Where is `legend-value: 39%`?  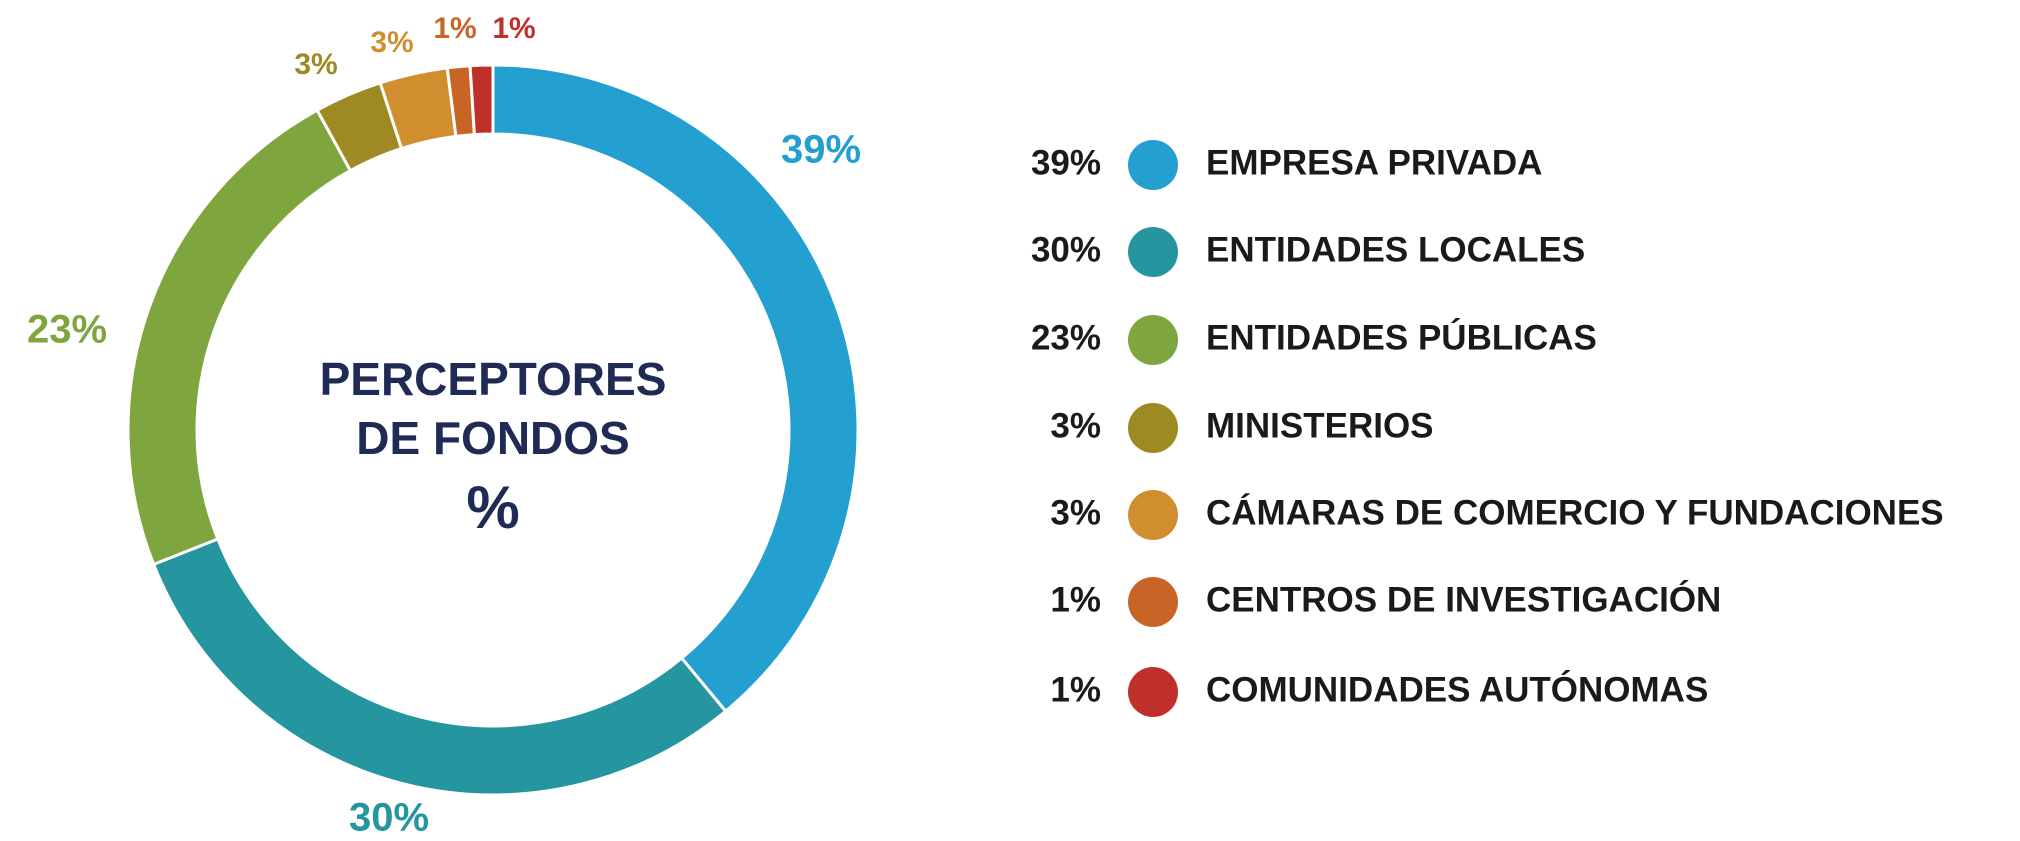
legend-value: 39% is located at coordinates (1066, 162).